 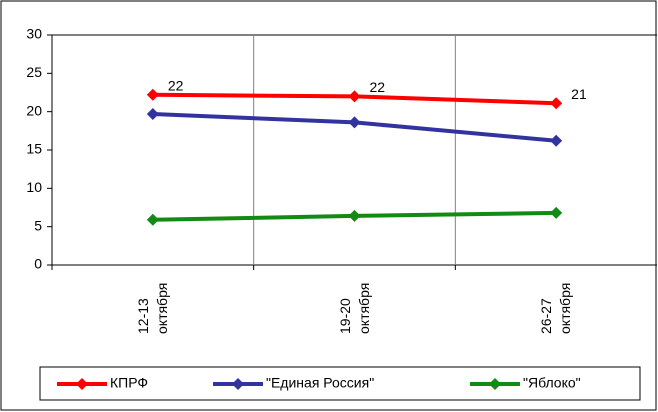 I want to click on x-tick-label: 26-27 октября, so click(x=556, y=308).